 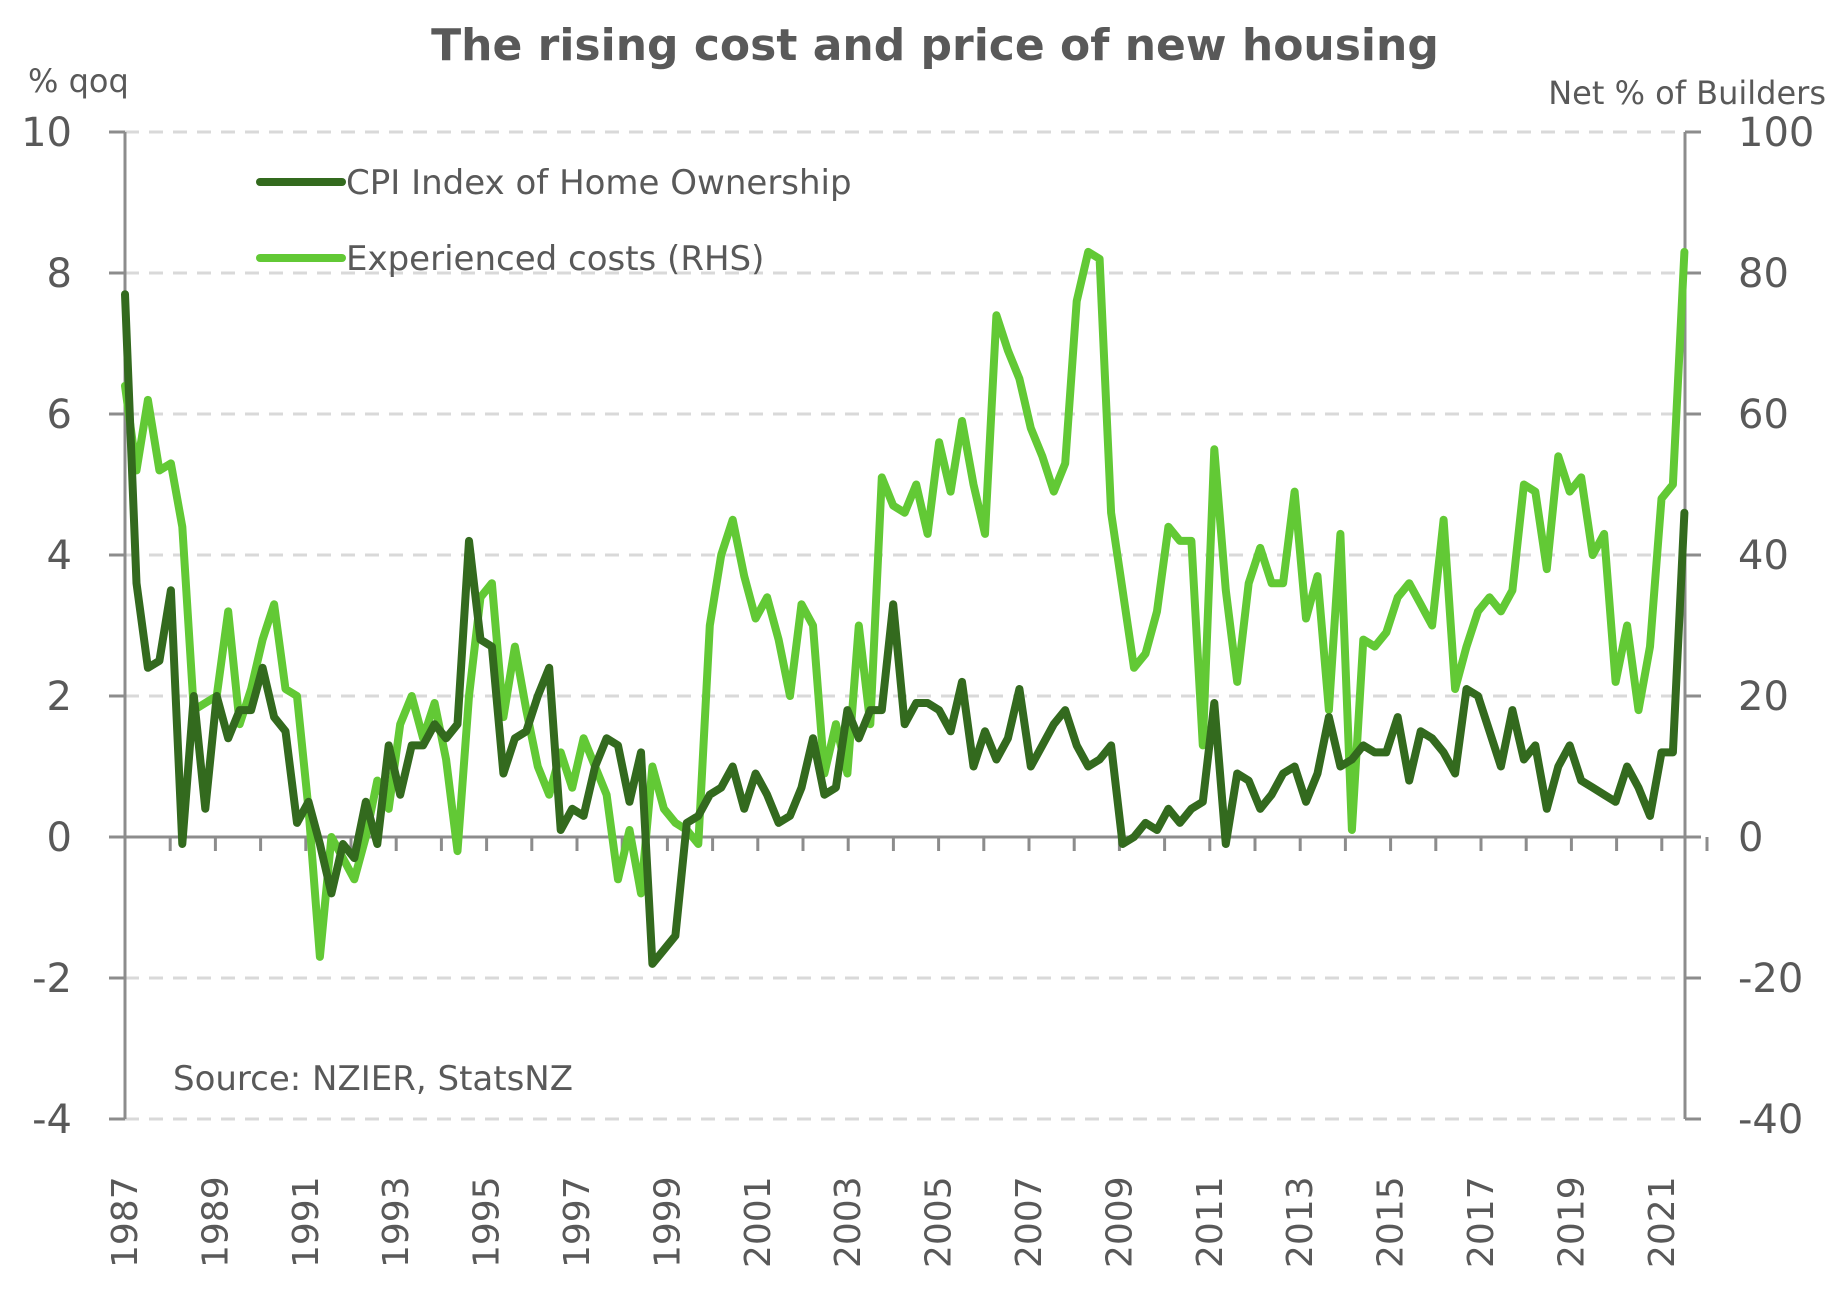 What do you see at coordinates (1763, 697) in the screenshot?
I see `right-tick-label: 20` at bounding box center [1763, 697].